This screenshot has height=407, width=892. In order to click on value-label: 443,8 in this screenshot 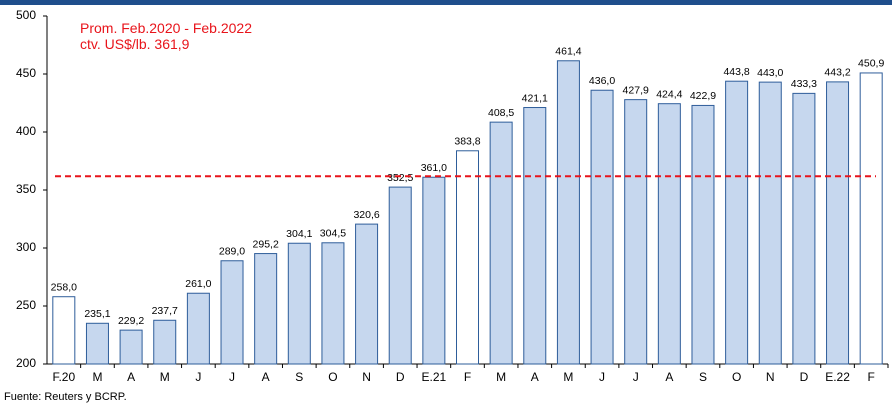, I will do `click(736, 72)`.